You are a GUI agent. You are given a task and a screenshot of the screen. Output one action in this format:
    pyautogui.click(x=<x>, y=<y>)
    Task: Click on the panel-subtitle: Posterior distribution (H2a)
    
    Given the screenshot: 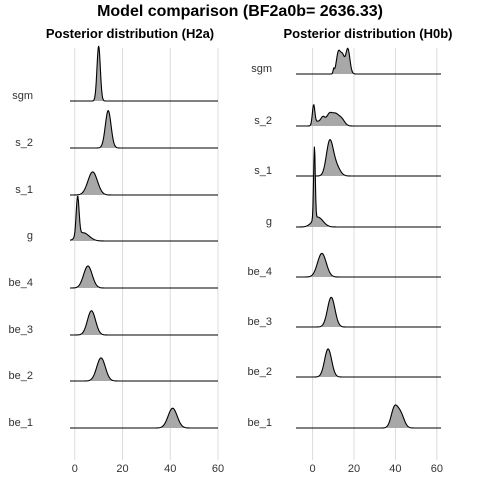 What is the action you would take?
    pyautogui.click(x=130, y=33)
    